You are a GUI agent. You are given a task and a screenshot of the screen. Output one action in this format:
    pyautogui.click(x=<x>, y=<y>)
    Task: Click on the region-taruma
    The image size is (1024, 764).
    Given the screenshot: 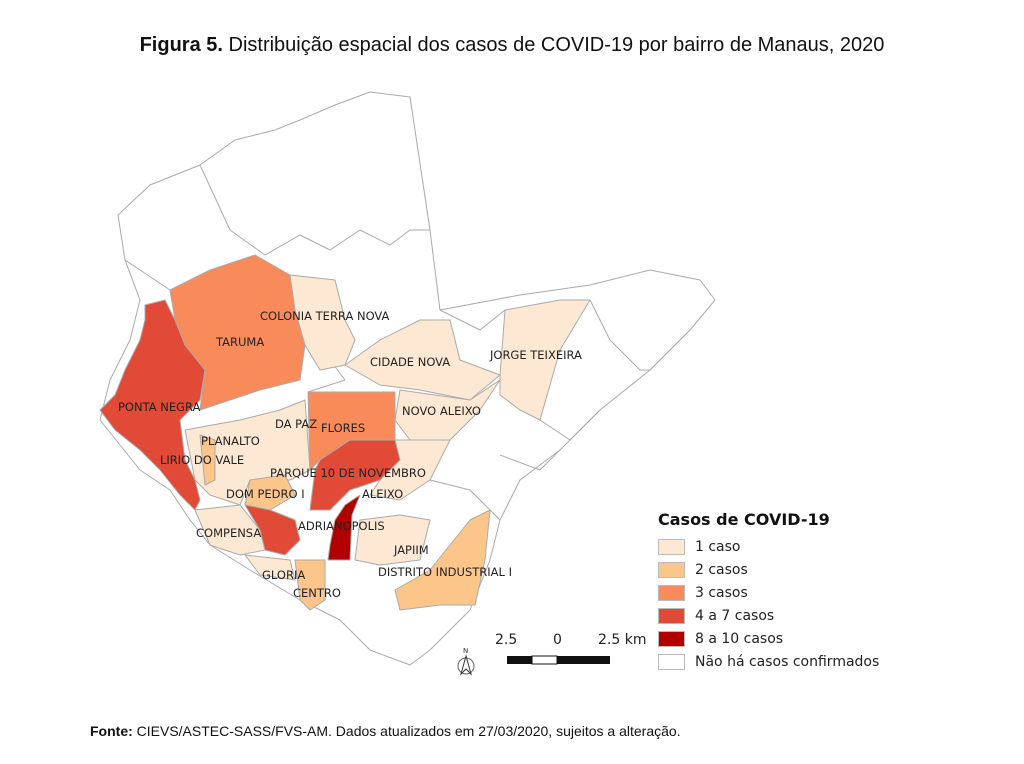 What is the action you would take?
    pyautogui.click(x=237, y=332)
    